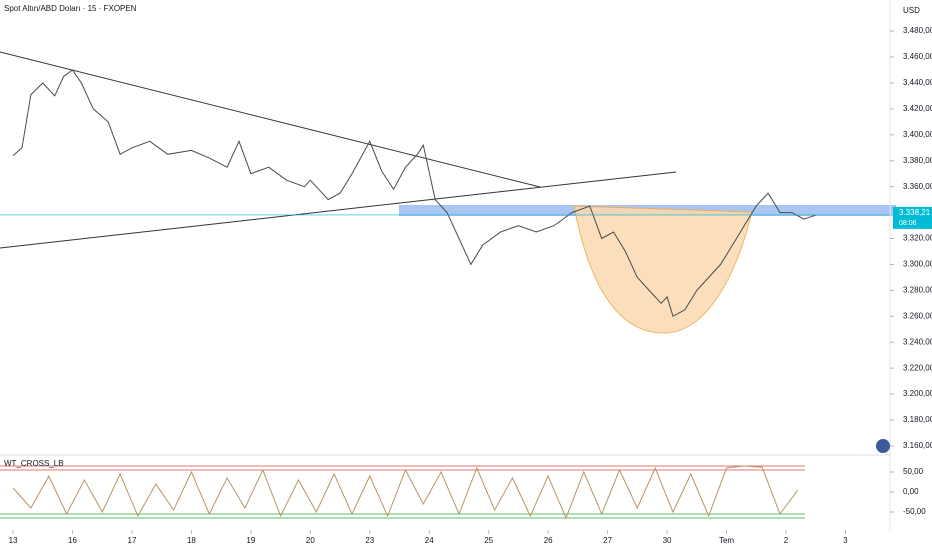 The width and height of the screenshot is (932, 550). I want to click on y-tick-label: 3.400,00, so click(917, 134).